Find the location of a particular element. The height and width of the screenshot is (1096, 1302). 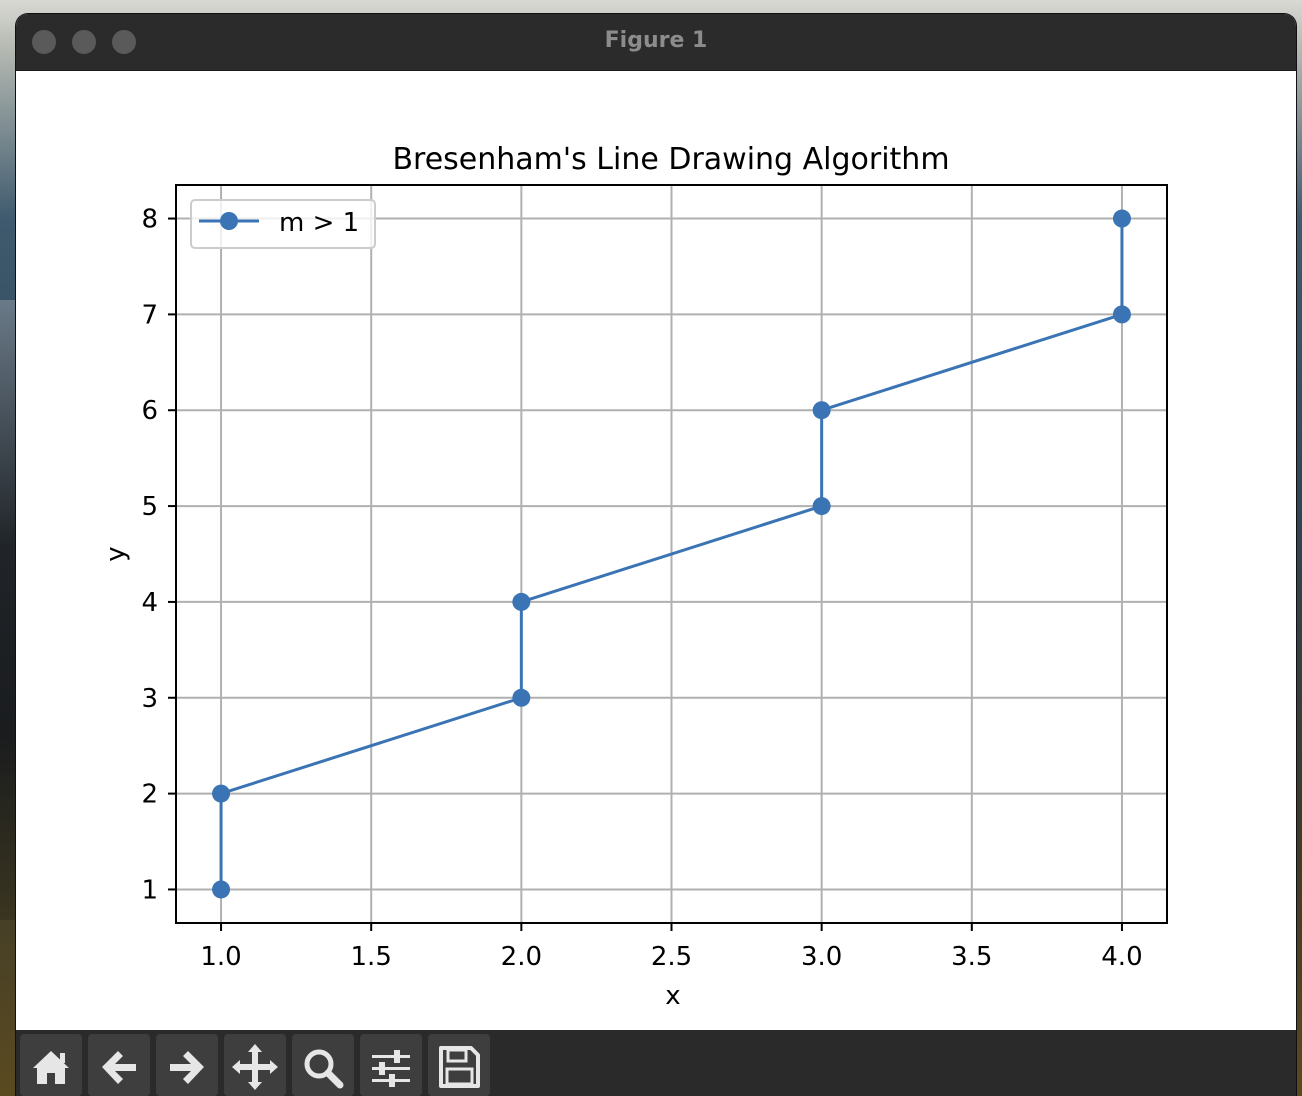

configure-subplots-button is located at coordinates (391, 1065).